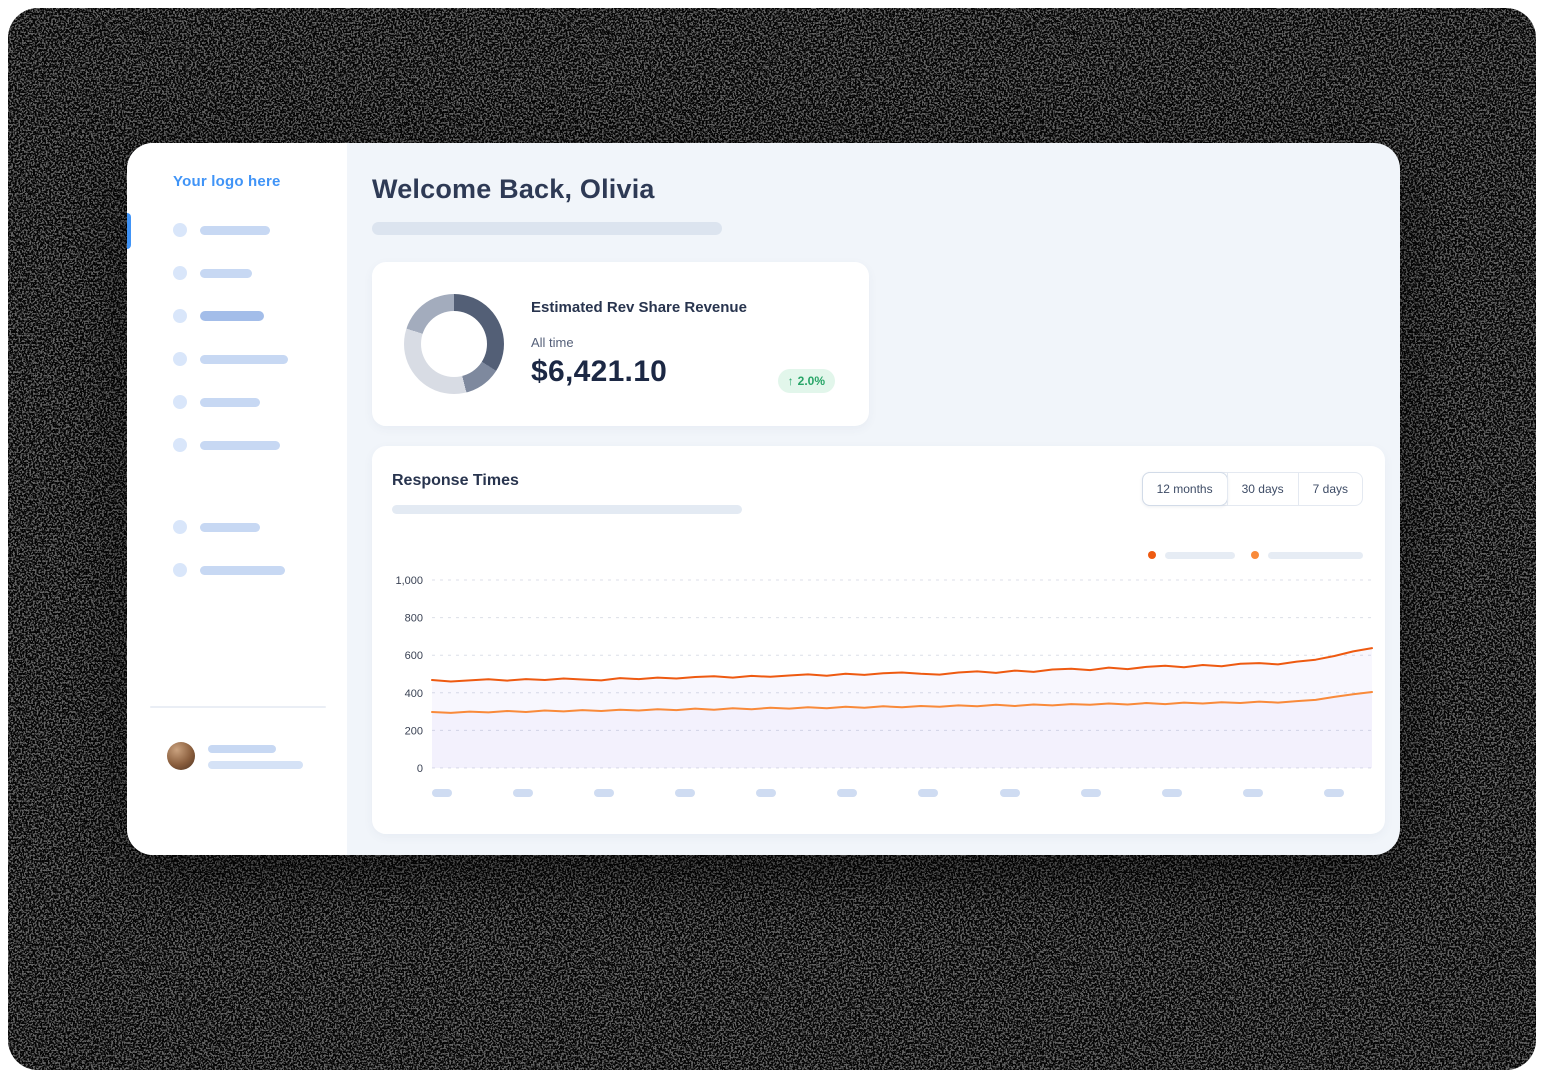  I want to click on revenue-donut-chart, so click(454, 344).